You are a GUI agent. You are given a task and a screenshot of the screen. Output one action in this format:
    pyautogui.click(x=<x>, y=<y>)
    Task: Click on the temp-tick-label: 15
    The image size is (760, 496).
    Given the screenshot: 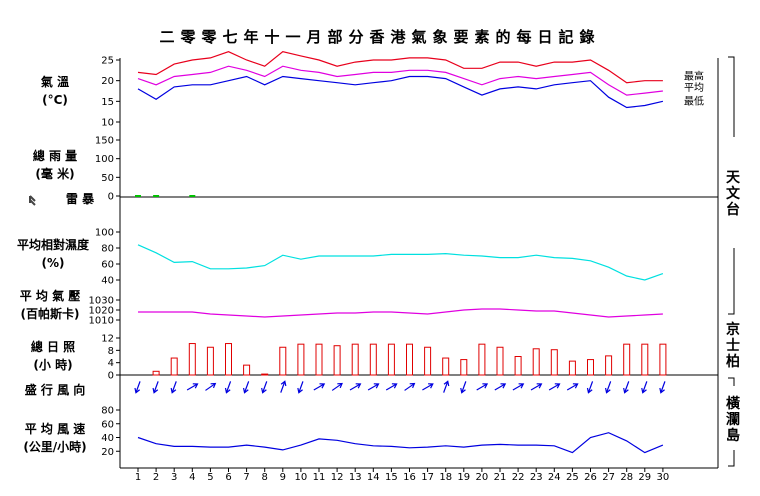 What is the action you would take?
    pyautogui.click(x=107, y=102)
    